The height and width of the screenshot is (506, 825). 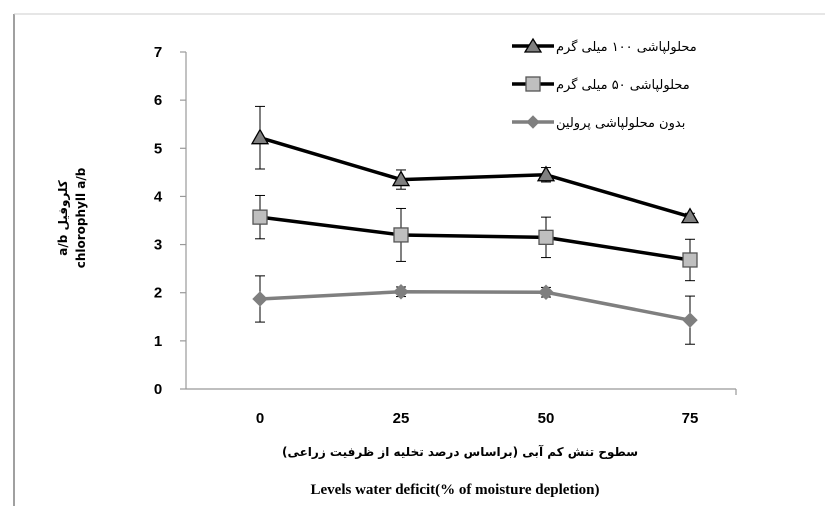 What do you see at coordinates (158, 245) in the screenshot?
I see `y-tick-label: 3` at bounding box center [158, 245].